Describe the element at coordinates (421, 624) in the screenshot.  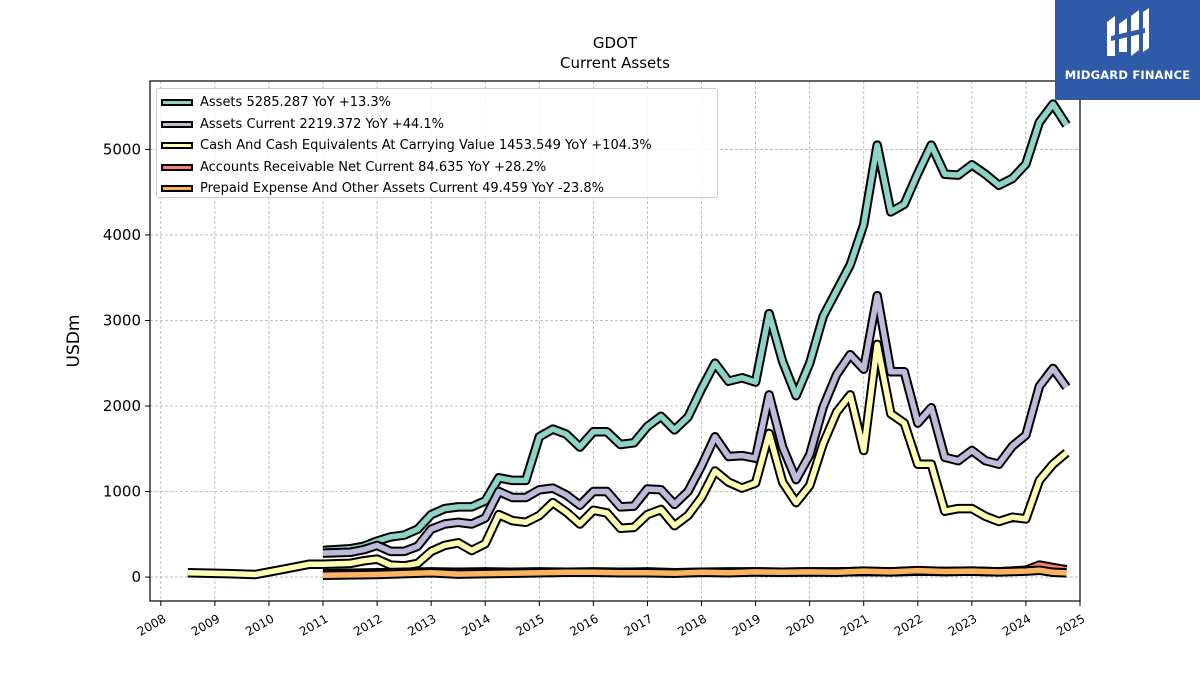
I see `x-tick-label: 2013` at that location.